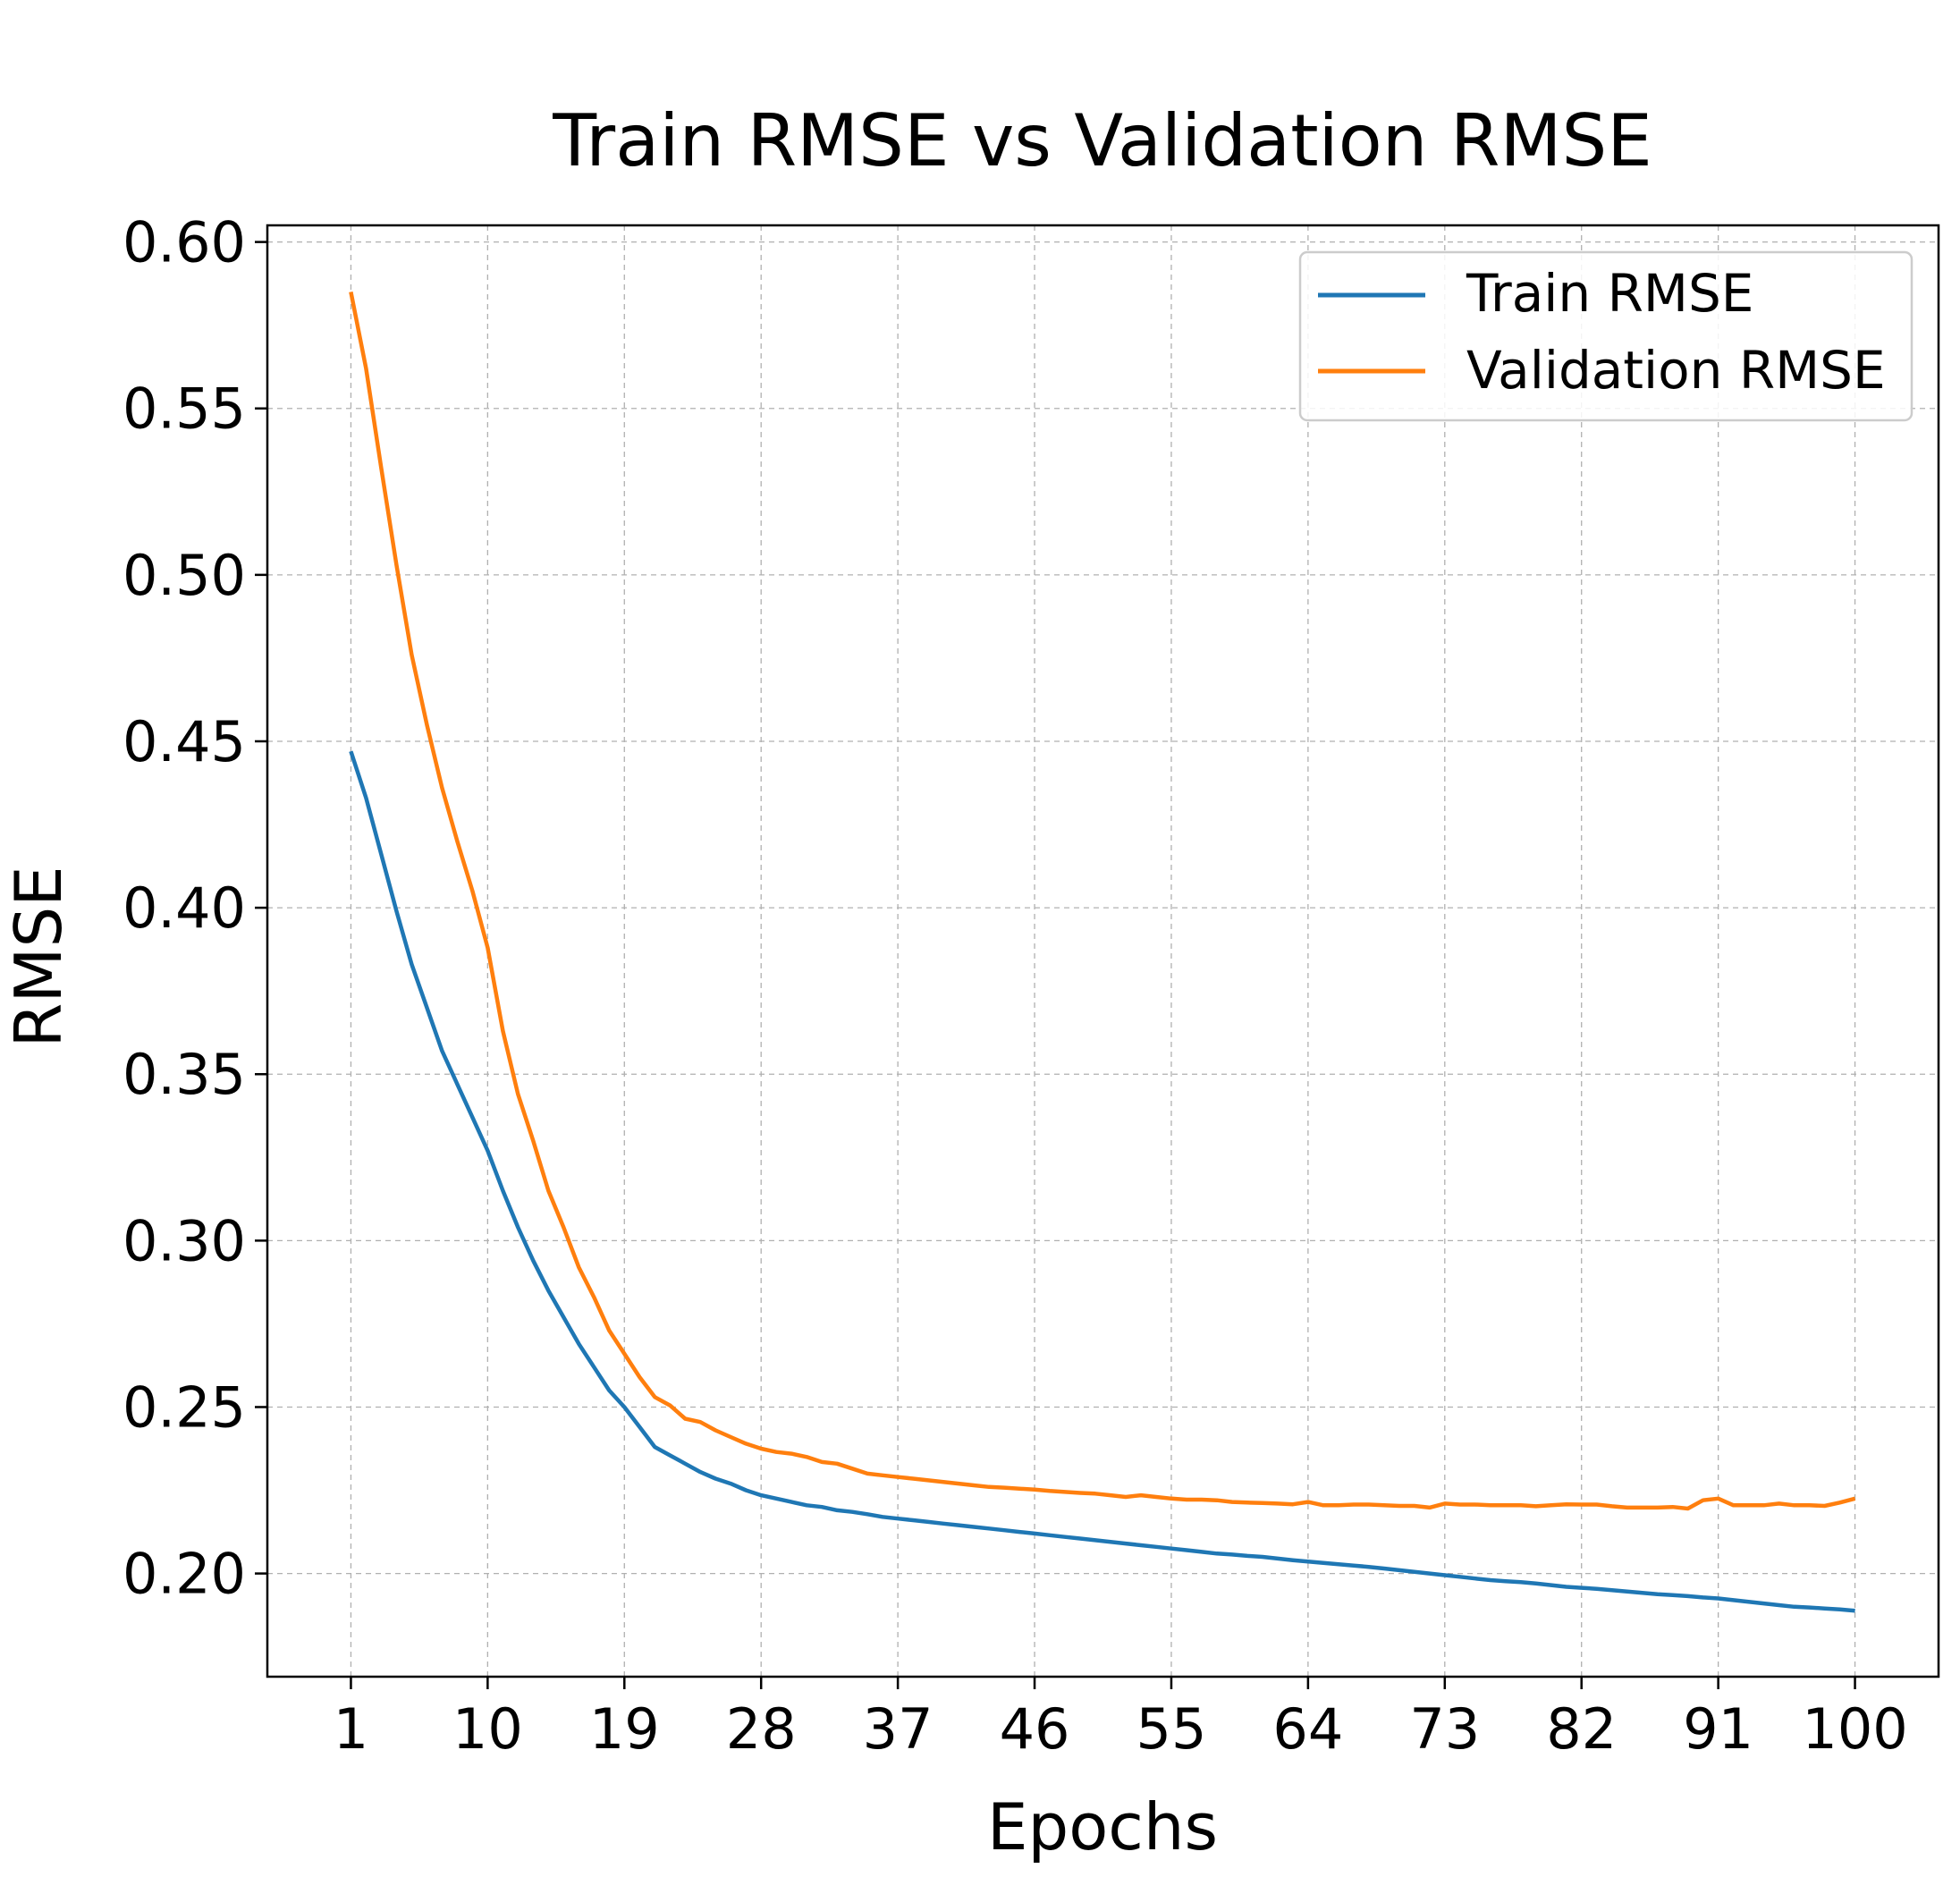  What do you see at coordinates (184, 1240) in the screenshot?
I see `y-tick-label: 0.30` at bounding box center [184, 1240].